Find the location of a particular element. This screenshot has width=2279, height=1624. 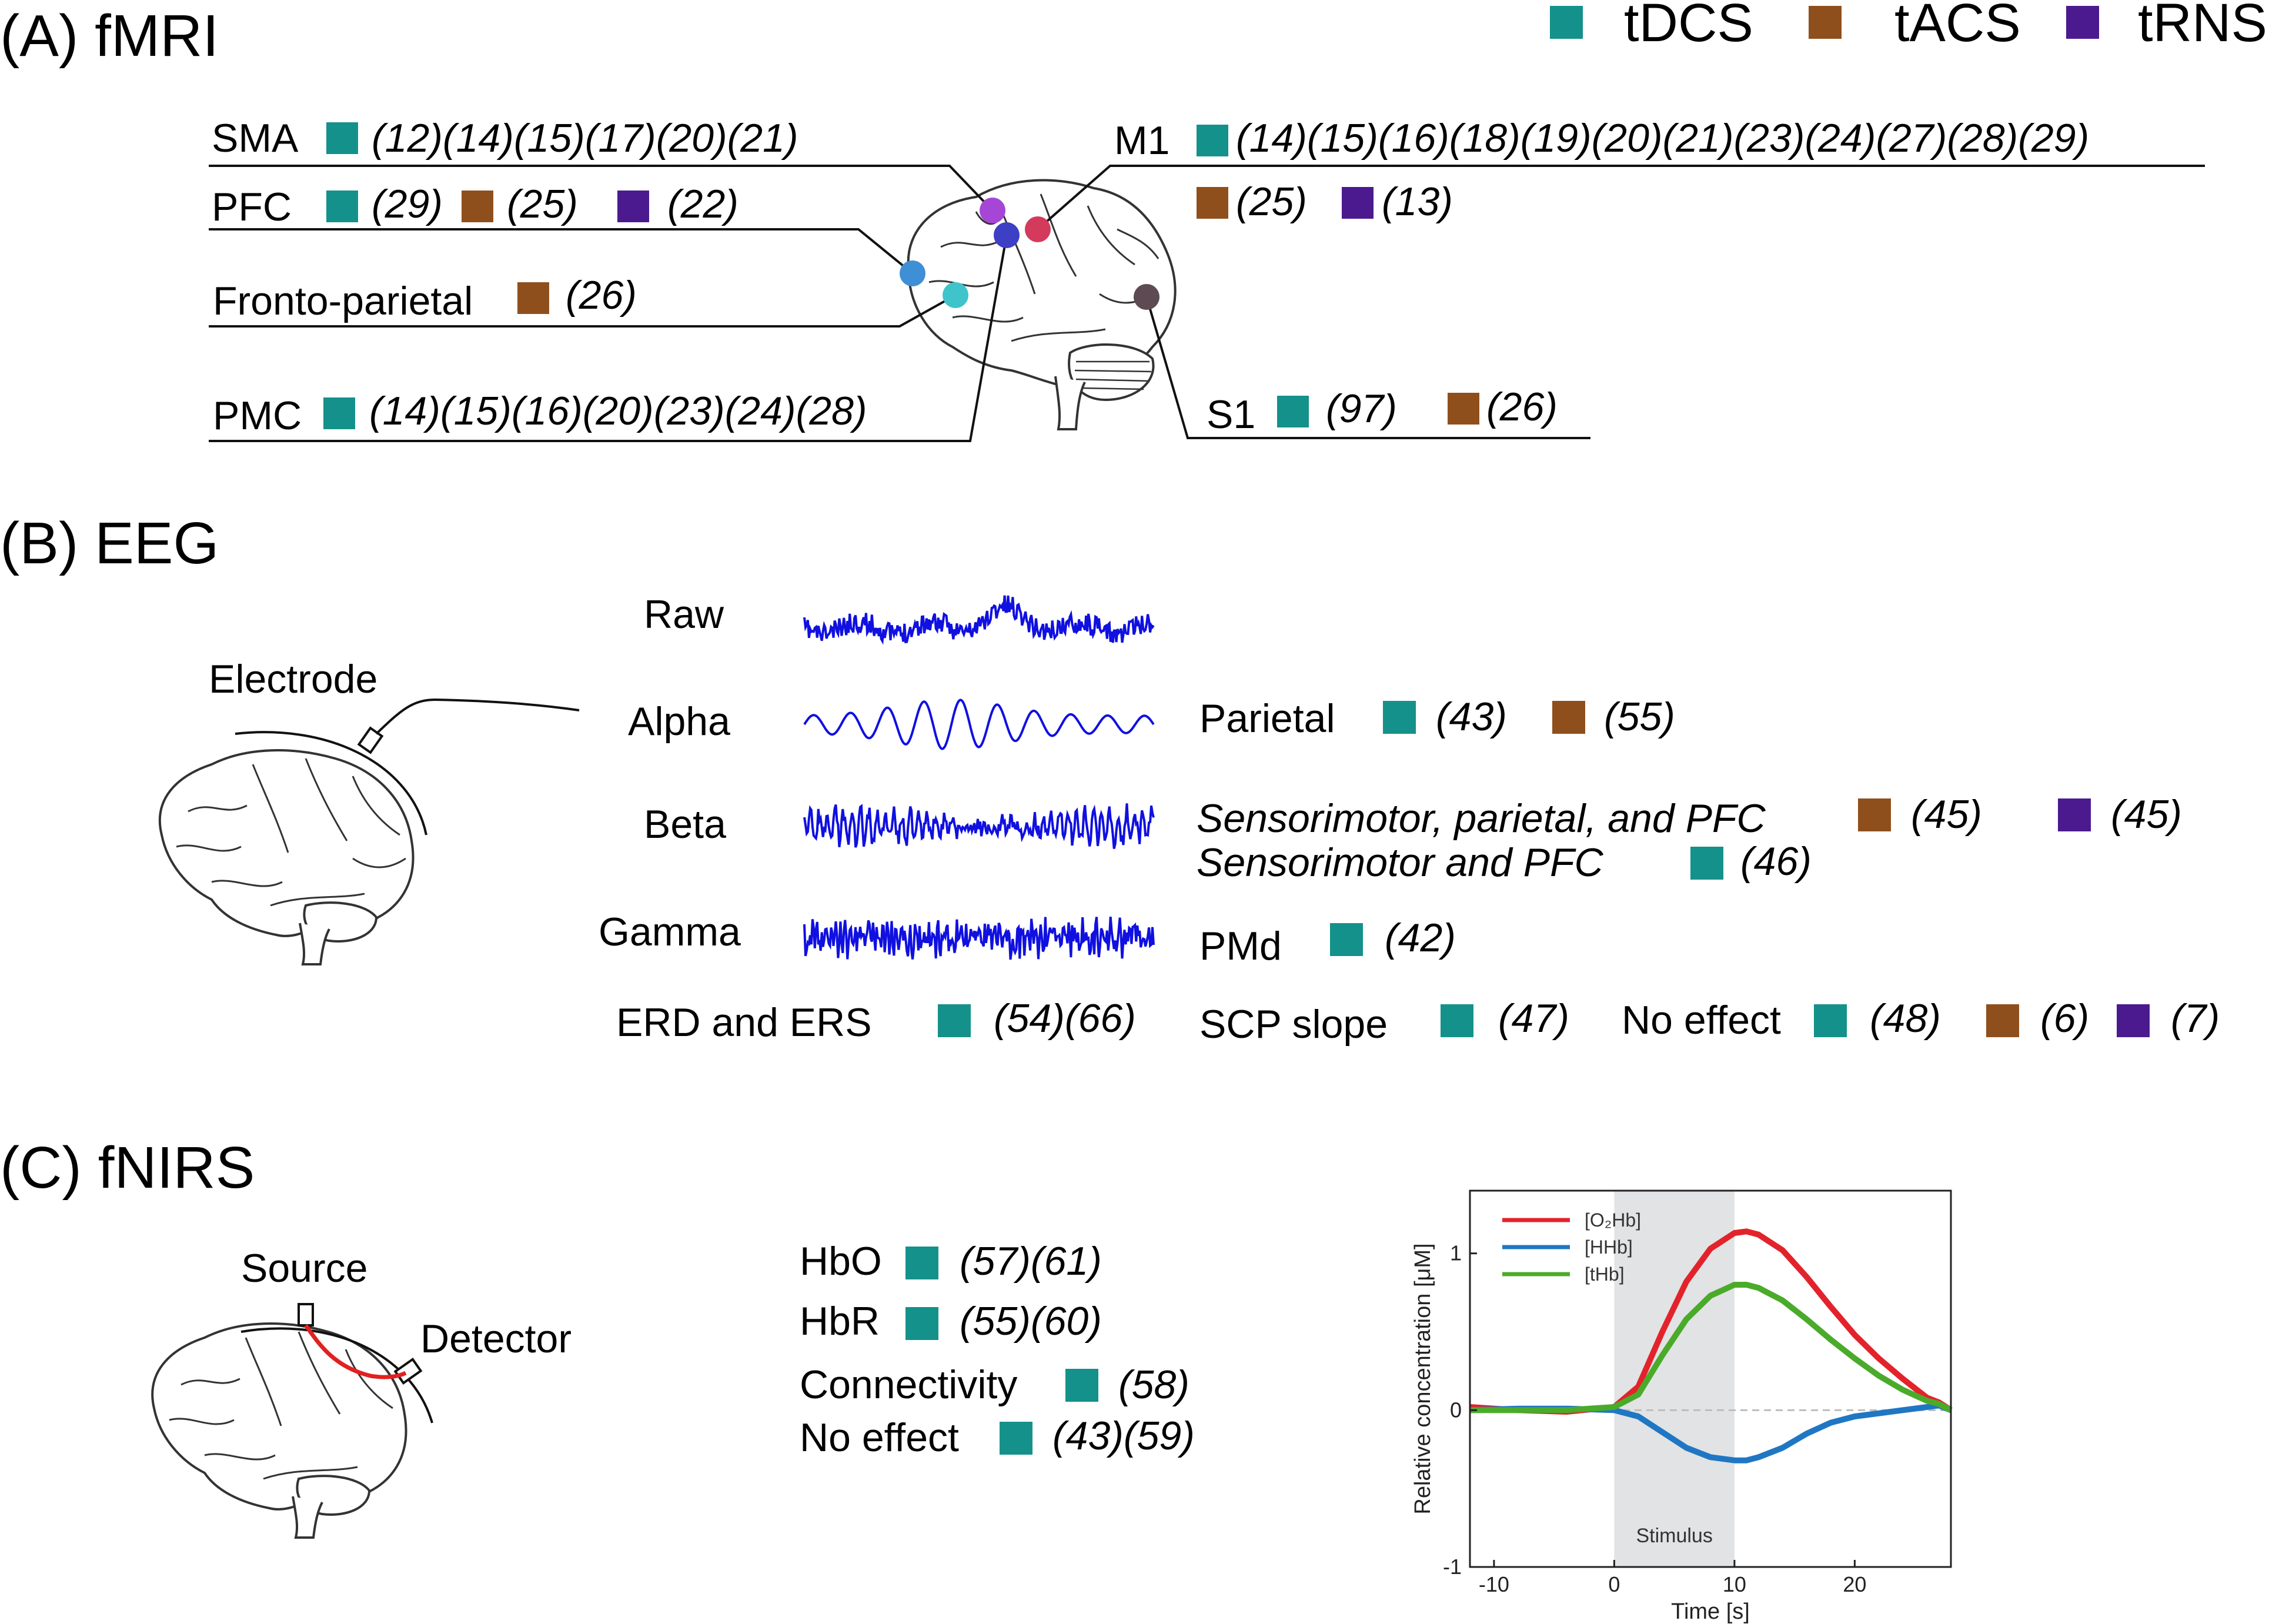

finding-no-effect-eeg: No effect is located at coordinates (1701, 1020).